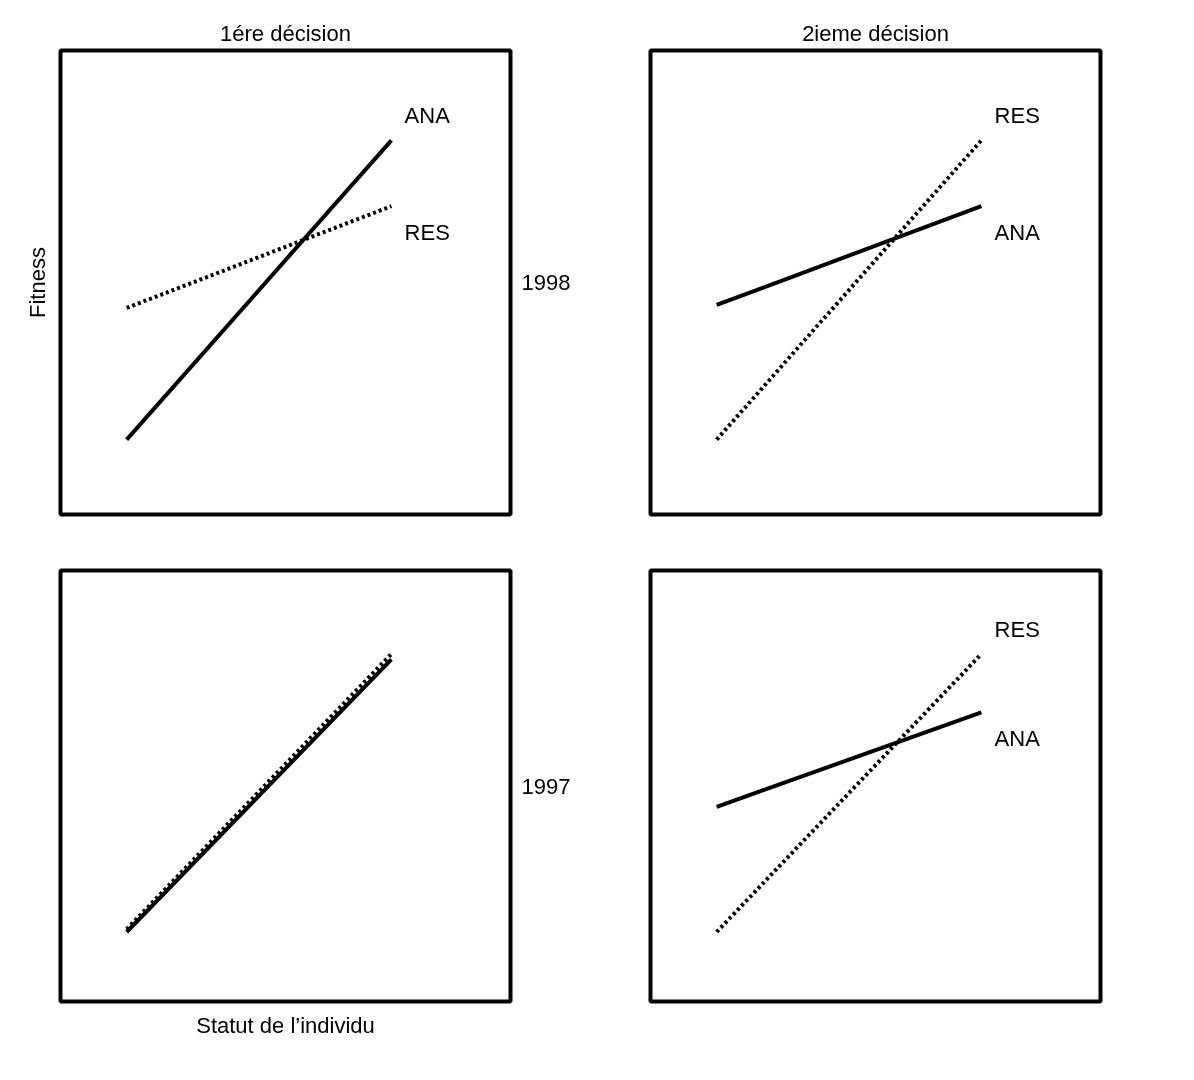  I want to click on y2-axis-title: 1998, so click(546, 282).